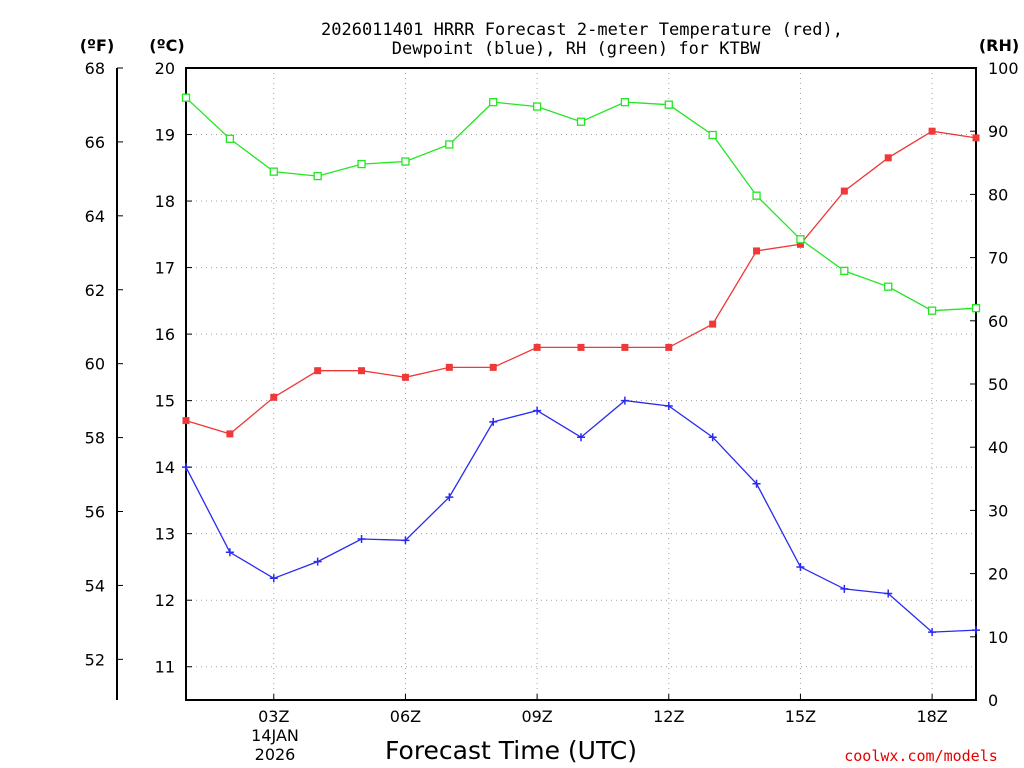  What do you see at coordinates (668, 716) in the screenshot?
I see `x-tick-label: 12Z` at bounding box center [668, 716].